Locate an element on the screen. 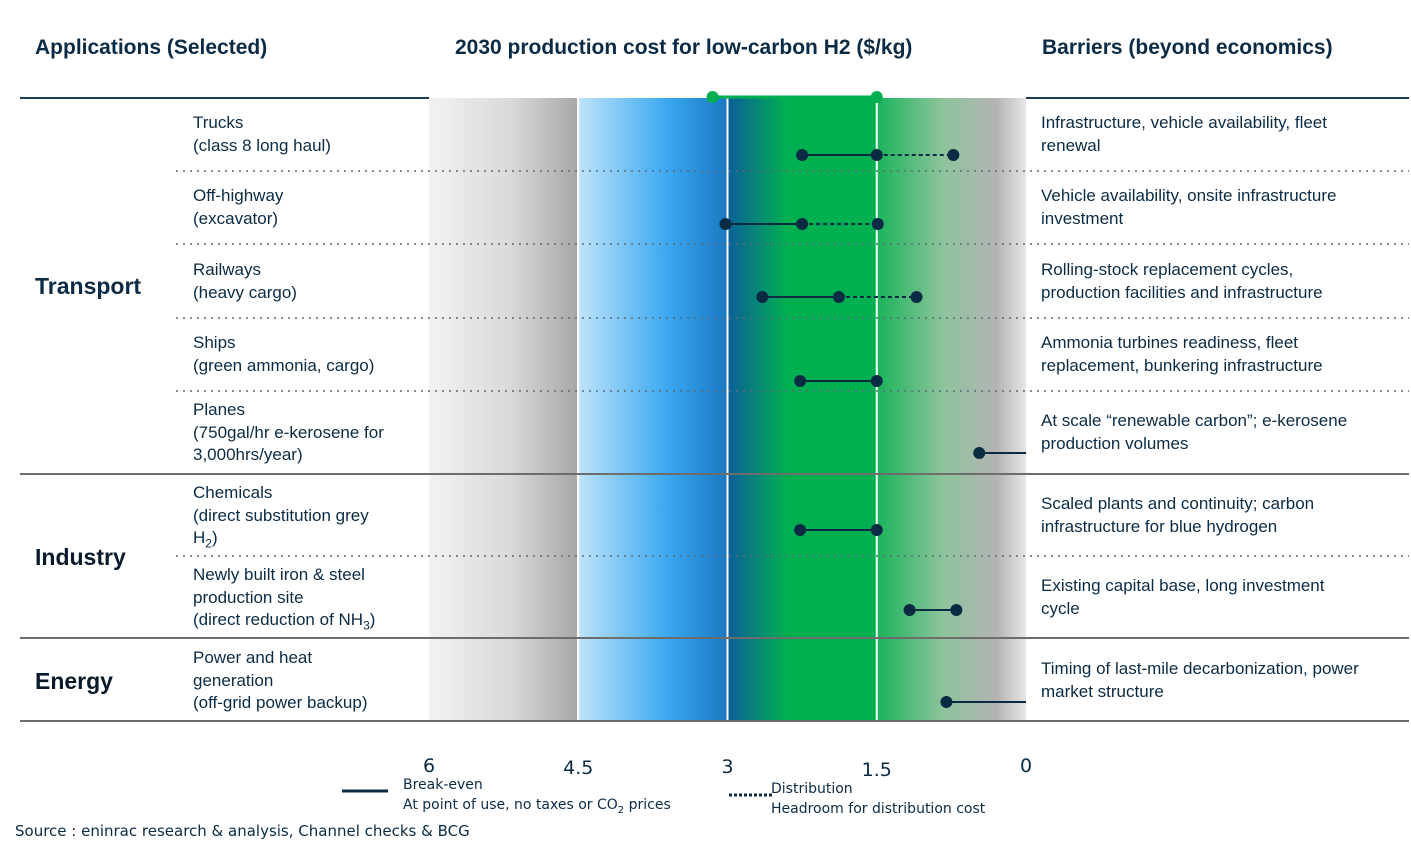 This screenshot has width=1411, height=855. barrier-line: market structure is located at coordinates (1102, 691).